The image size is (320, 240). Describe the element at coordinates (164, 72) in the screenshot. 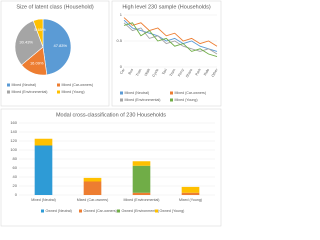

I see `x-tick-label: Taxi` at that location.